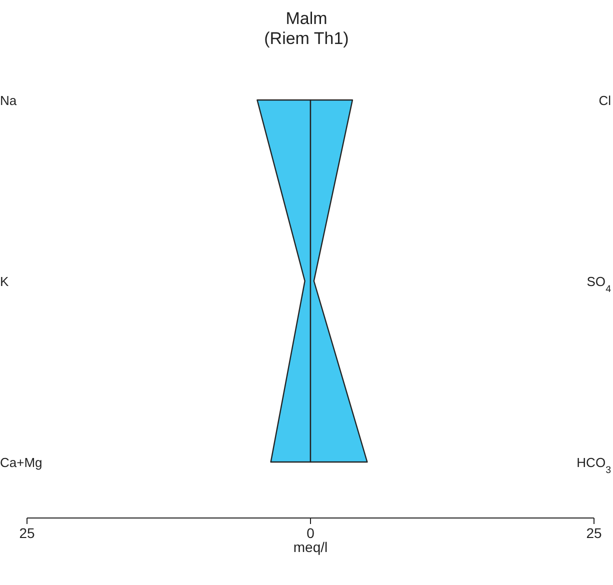  What do you see at coordinates (605, 100) in the screenshot?
I see `y2-tick-label: Cl` at bounding box center [605, 100].